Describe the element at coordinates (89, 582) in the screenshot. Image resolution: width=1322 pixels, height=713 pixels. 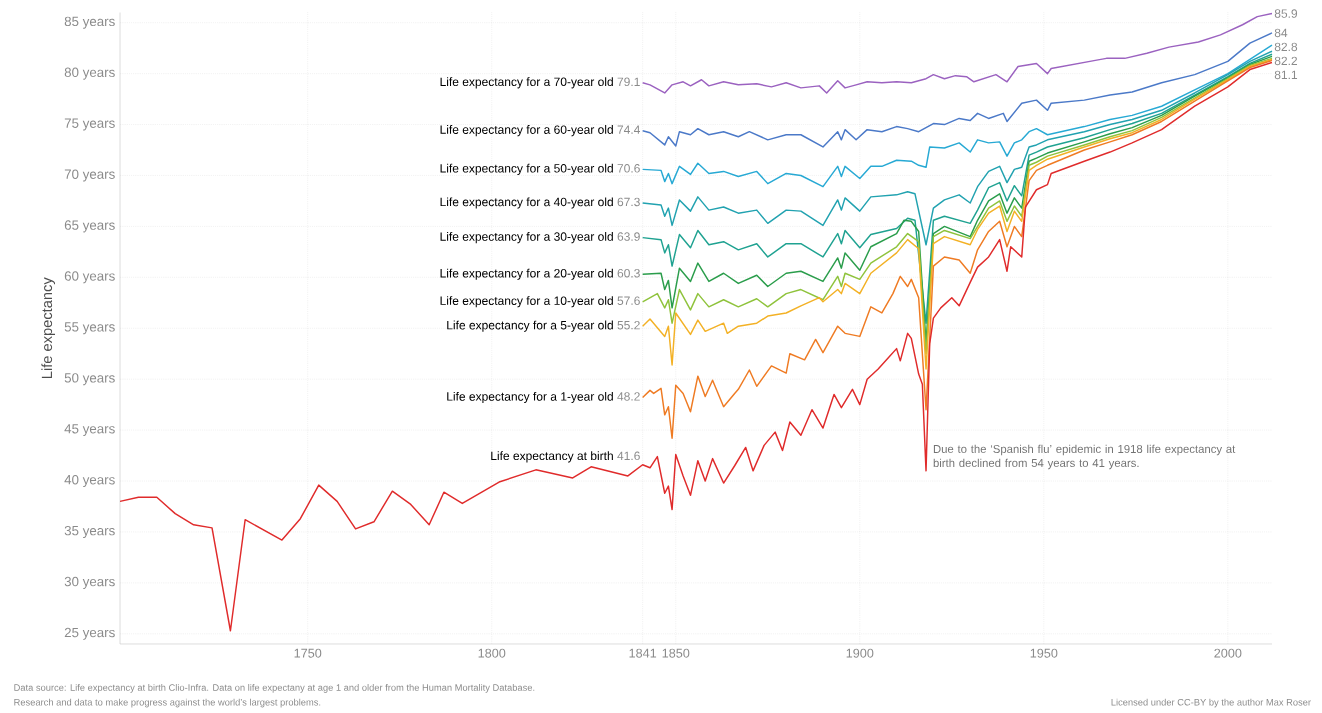
I see `y-tick-label: 30 years` at that location.